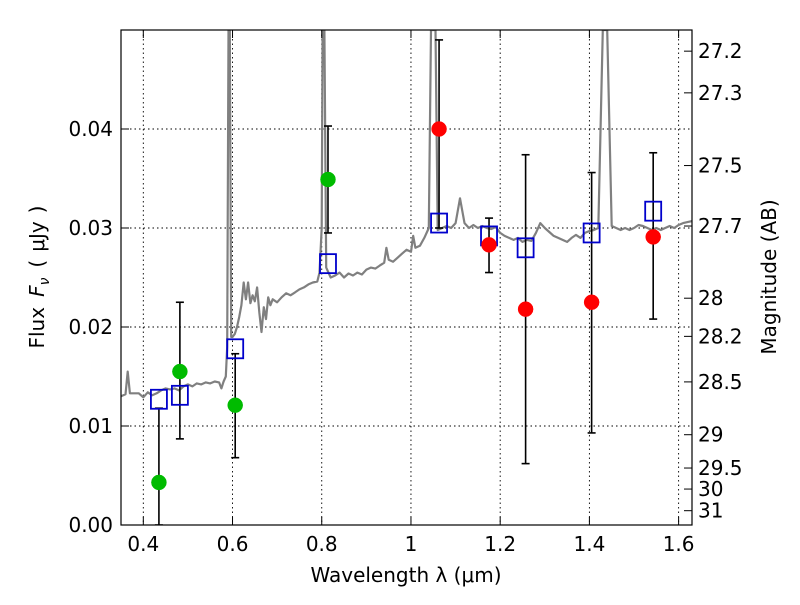 This screenshot has width=800, height=605. I want to click on x-tick-label: 1, so click(411, 544).